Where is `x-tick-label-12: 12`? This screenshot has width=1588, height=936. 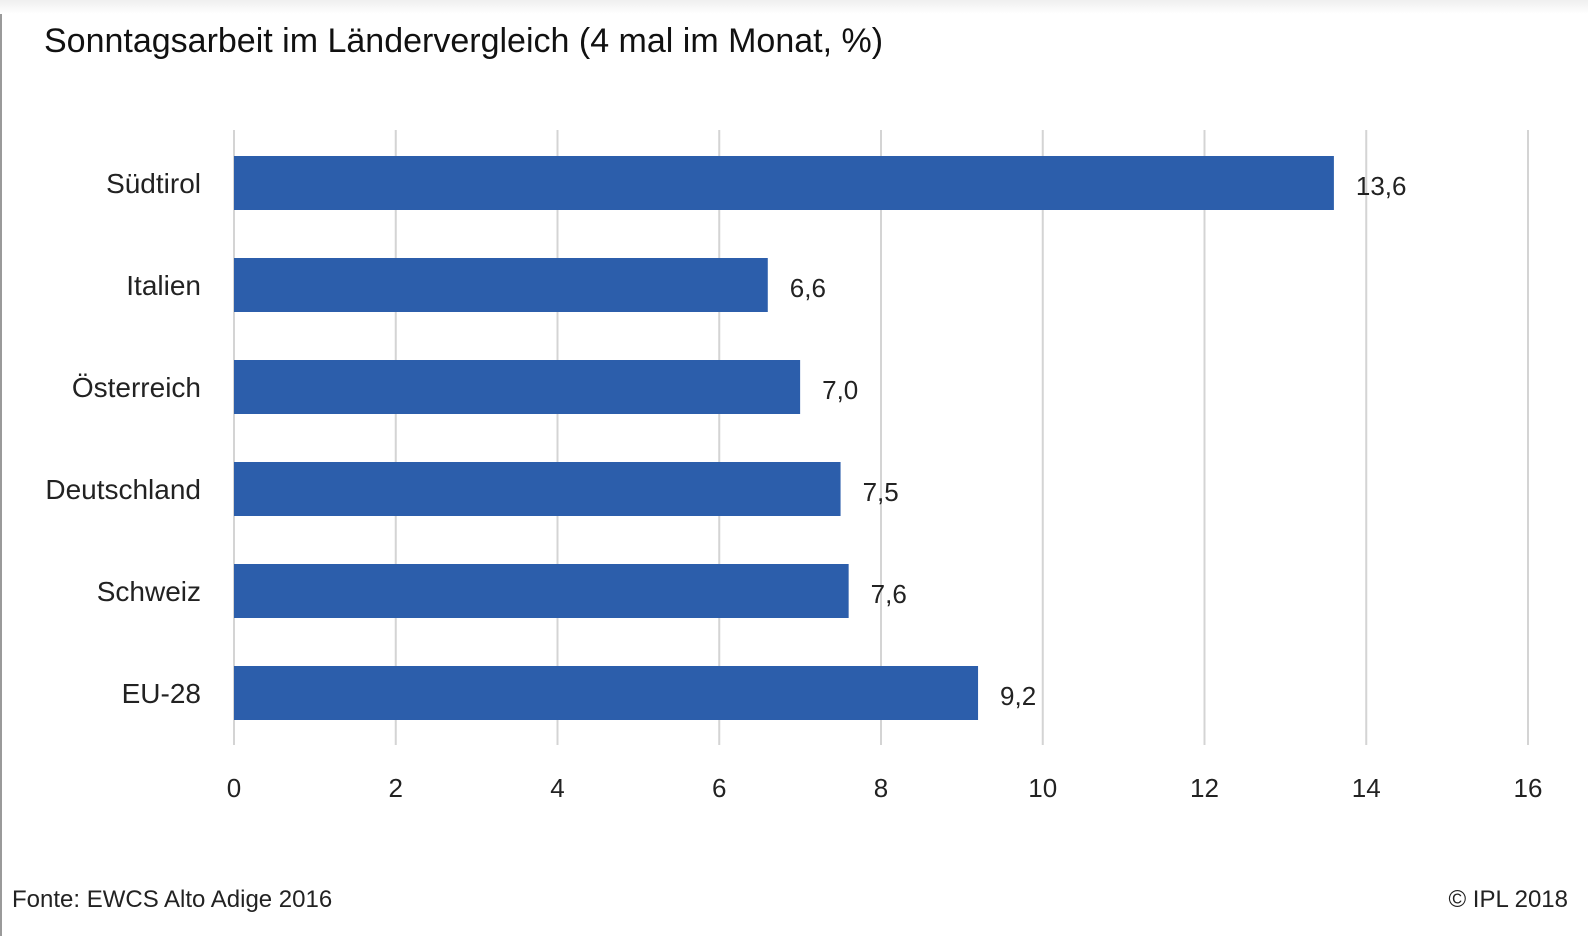
x-tick-label-12: 12 is located at coordinates (1204, 788).